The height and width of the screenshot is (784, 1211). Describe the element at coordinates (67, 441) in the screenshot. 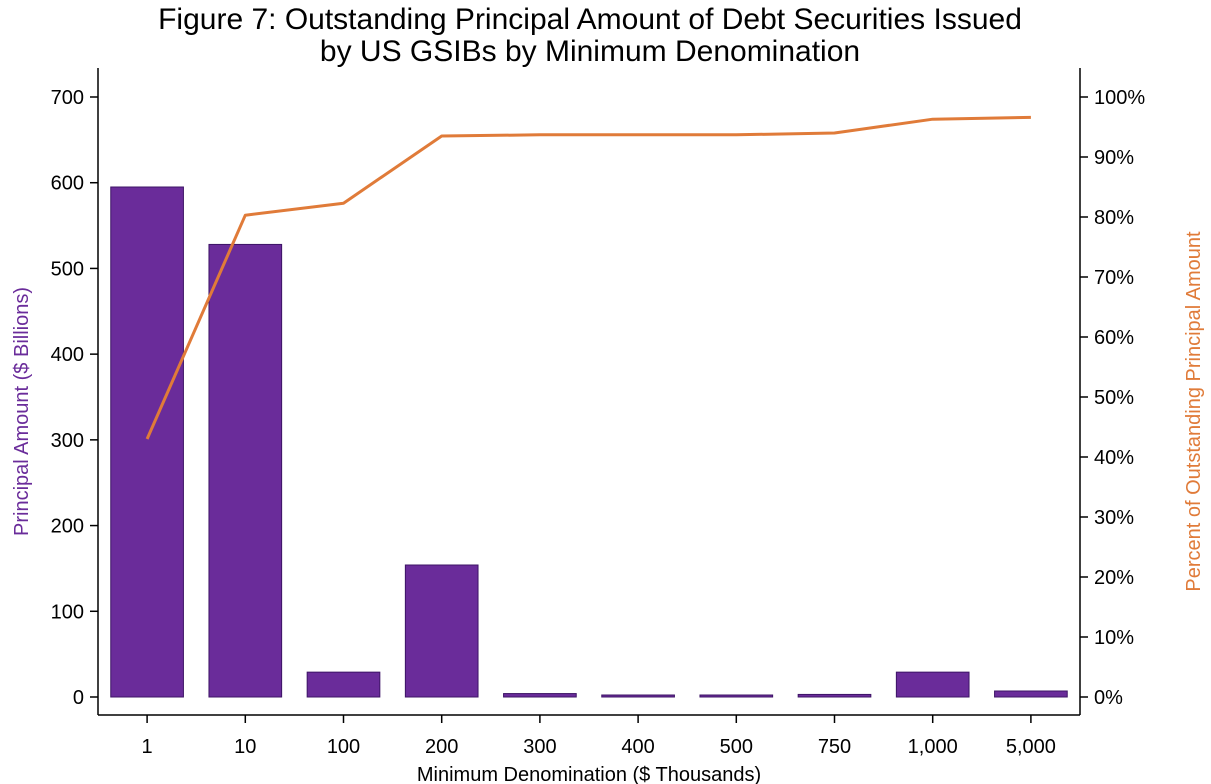

I see `y-left-tick-label: 300` at that location.